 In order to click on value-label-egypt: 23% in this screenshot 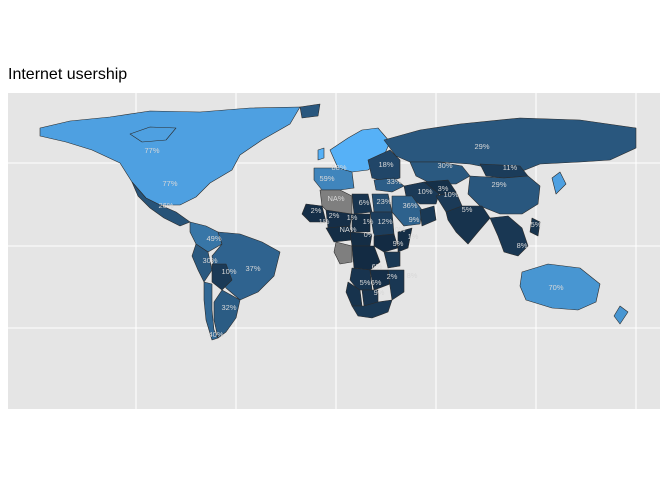, I will do `click(383, 201)`.